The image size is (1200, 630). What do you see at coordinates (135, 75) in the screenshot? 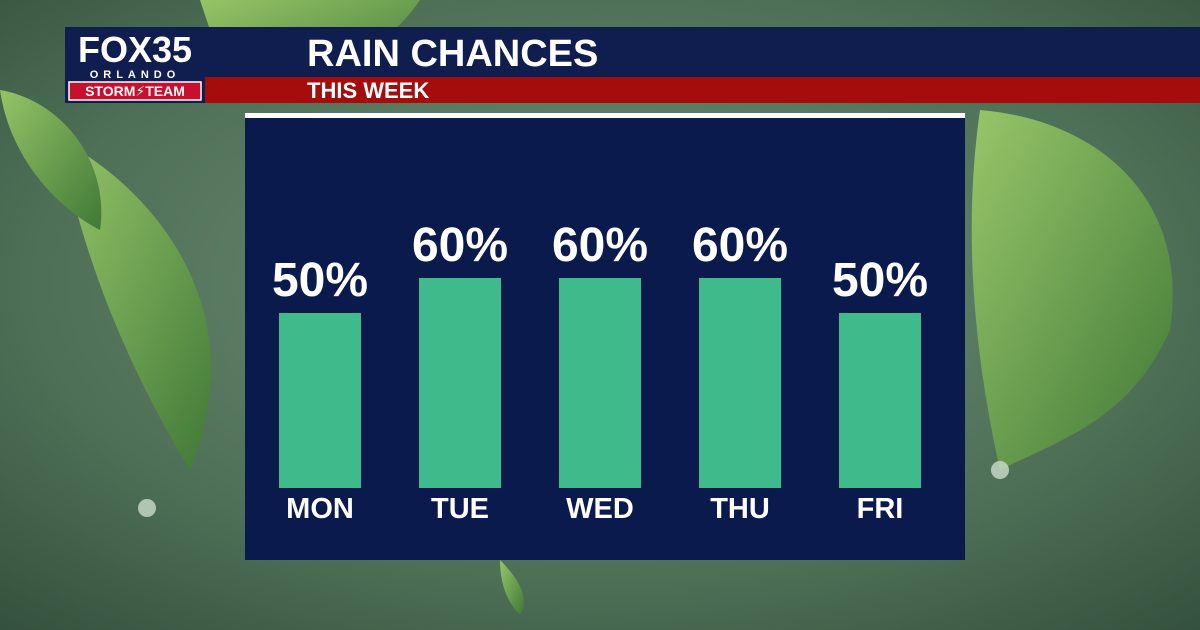
I see `logo-city: ORLANDO` at bounding box center [135, 75].